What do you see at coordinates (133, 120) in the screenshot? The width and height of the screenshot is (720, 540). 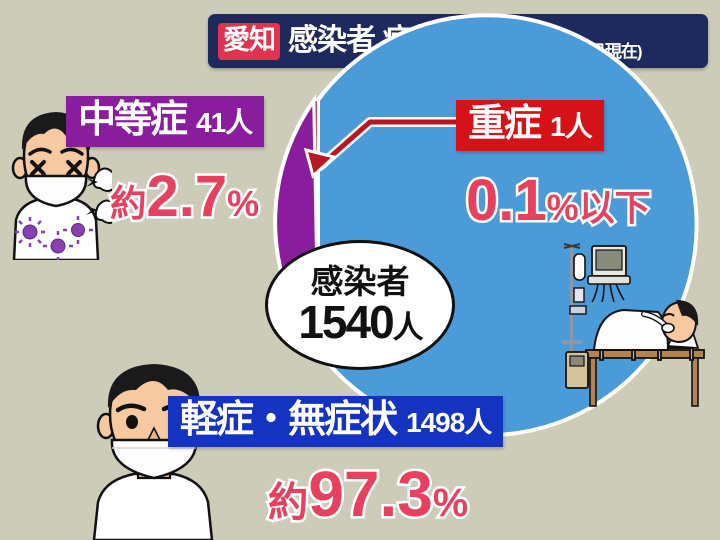 I see `category-label-moderate: 中等症` at bounding box center [133, 120].